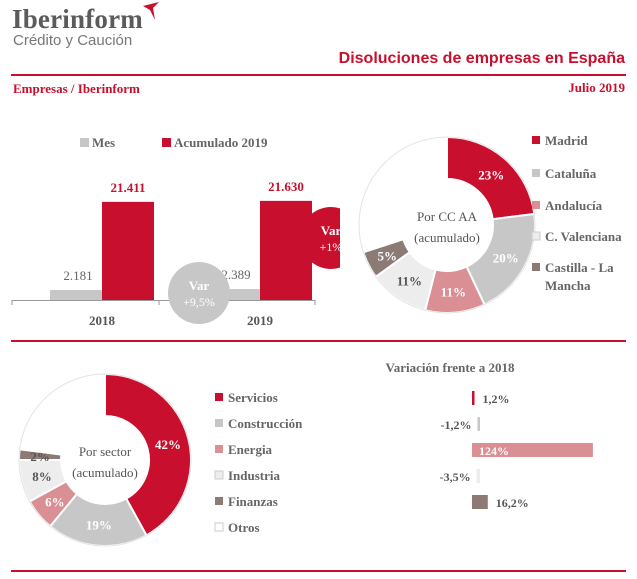 The width and height of the screenshot is (637, 579). I want to click on legend-label: C. Valenciana, so click(583, 236).